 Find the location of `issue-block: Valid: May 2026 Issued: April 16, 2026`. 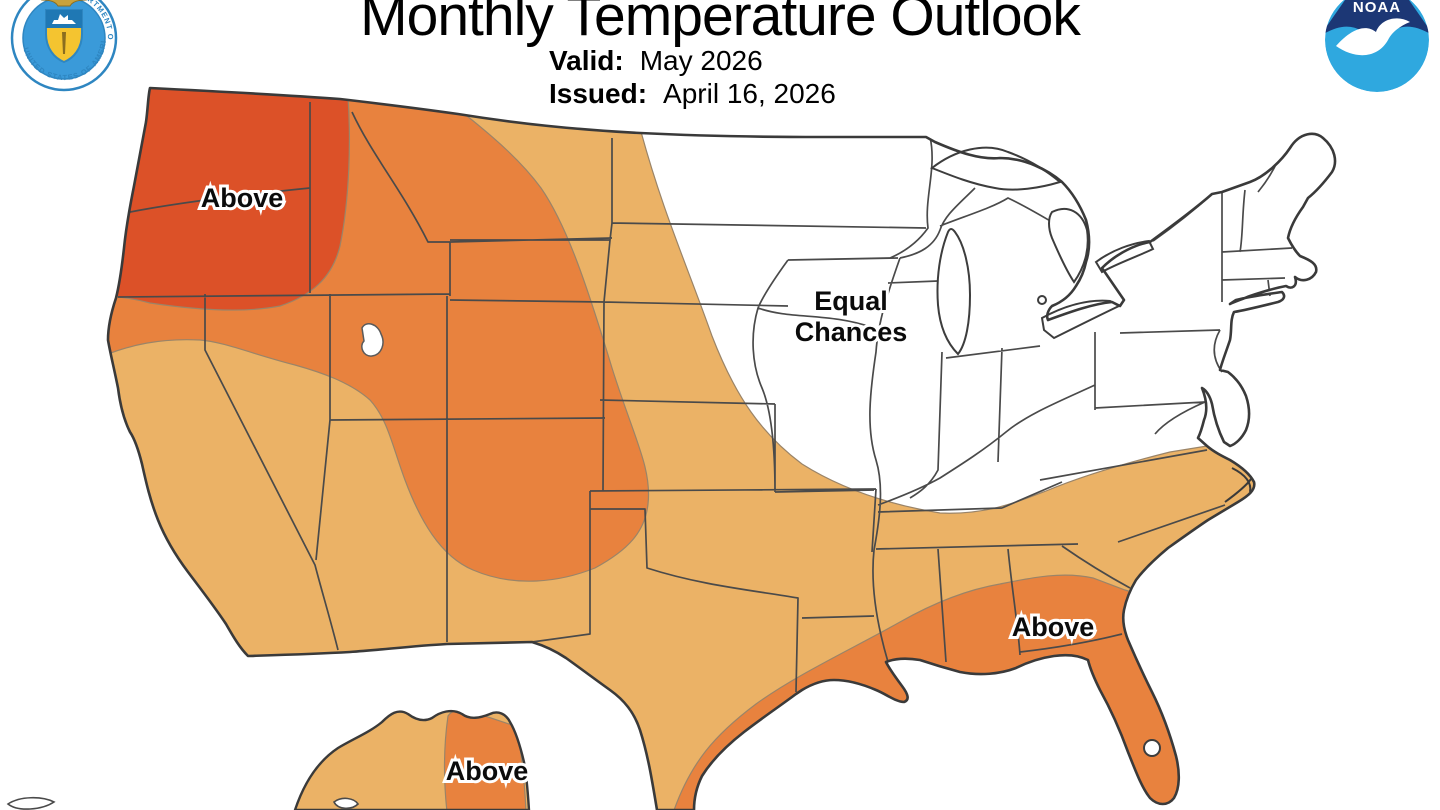

issue-block: Valid: May 2026 Issued: April 16, 2026 is located at coordinates (692, 77).